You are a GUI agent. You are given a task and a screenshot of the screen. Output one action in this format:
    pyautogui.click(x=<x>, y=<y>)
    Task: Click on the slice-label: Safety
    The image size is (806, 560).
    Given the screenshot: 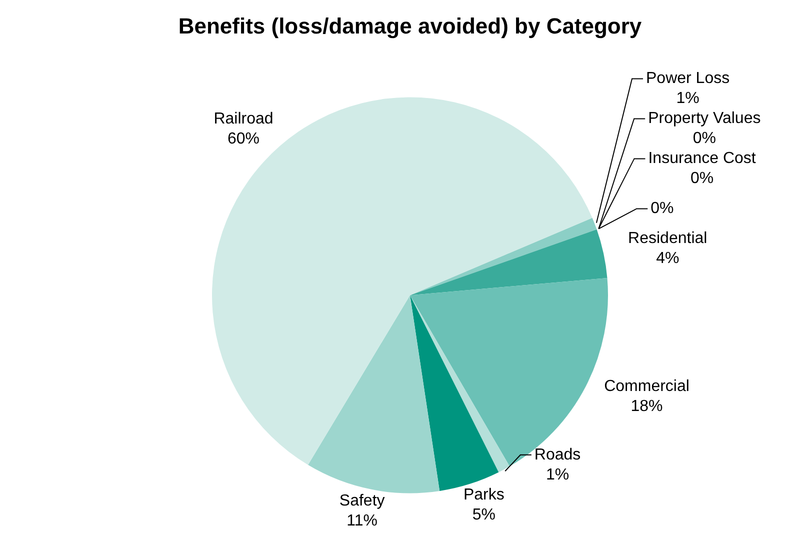 What is the action you would take?
    pyautogui.click(x=362, y=501)
    